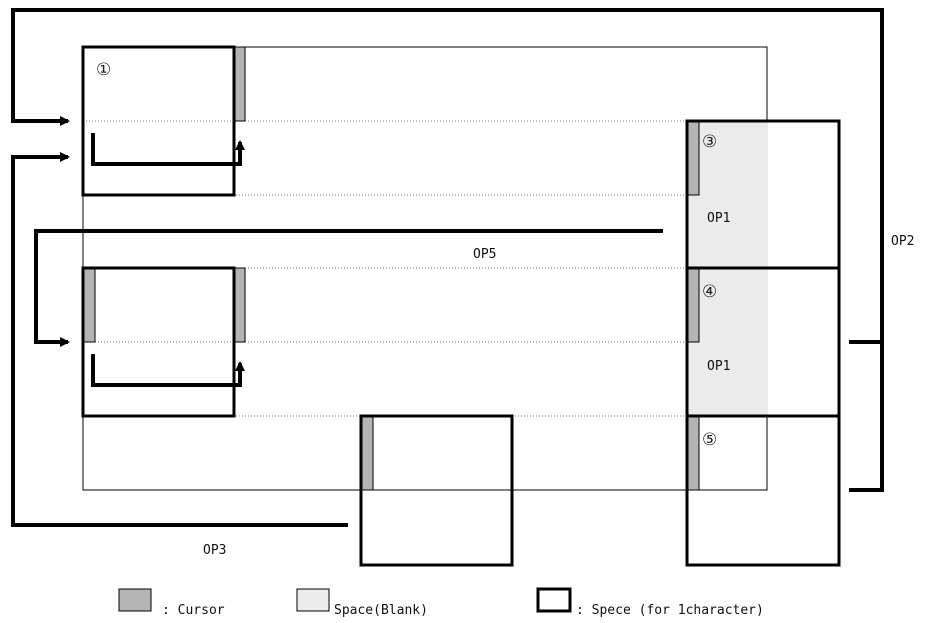  Describe the element at coordinates (89, 305) in the screenshot. I see `cursor-row3-left` at that location.